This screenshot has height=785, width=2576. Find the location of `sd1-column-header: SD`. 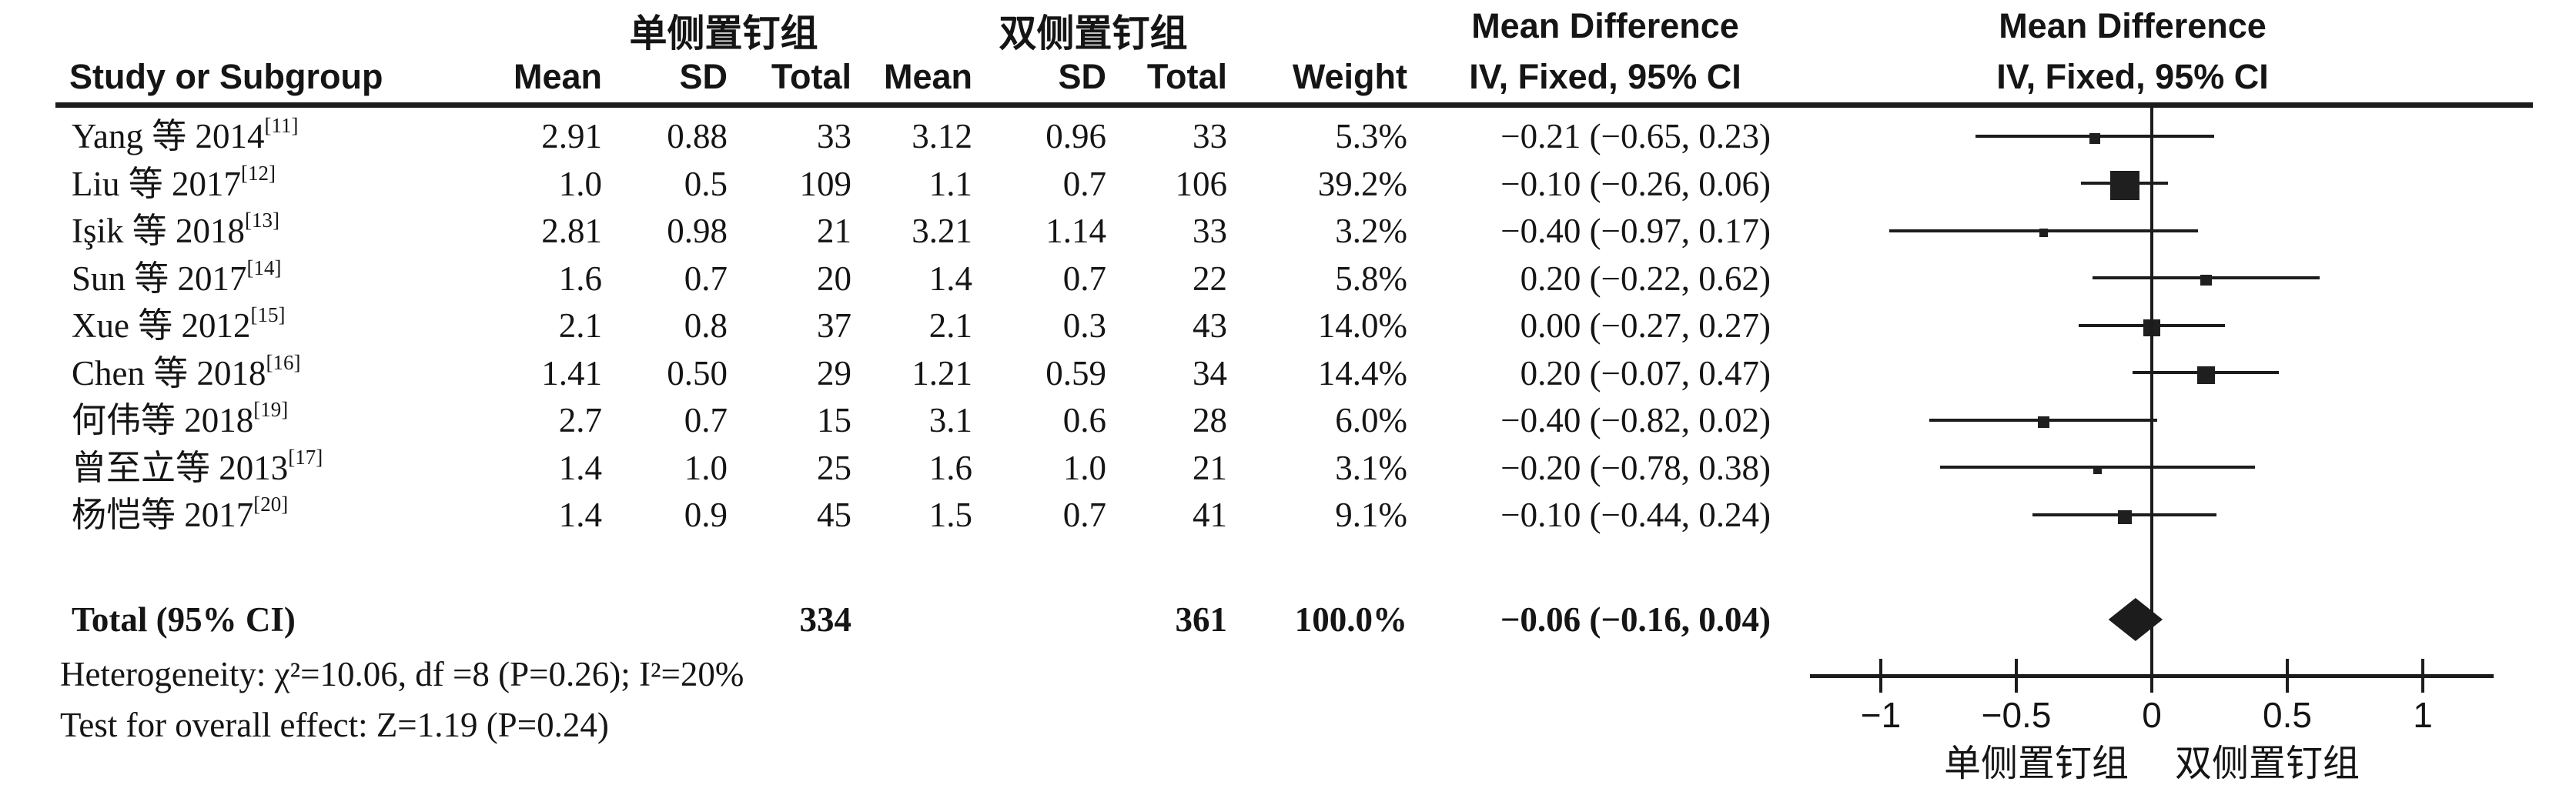

sd1-column-header: SD is located at coordinates (704, 76).